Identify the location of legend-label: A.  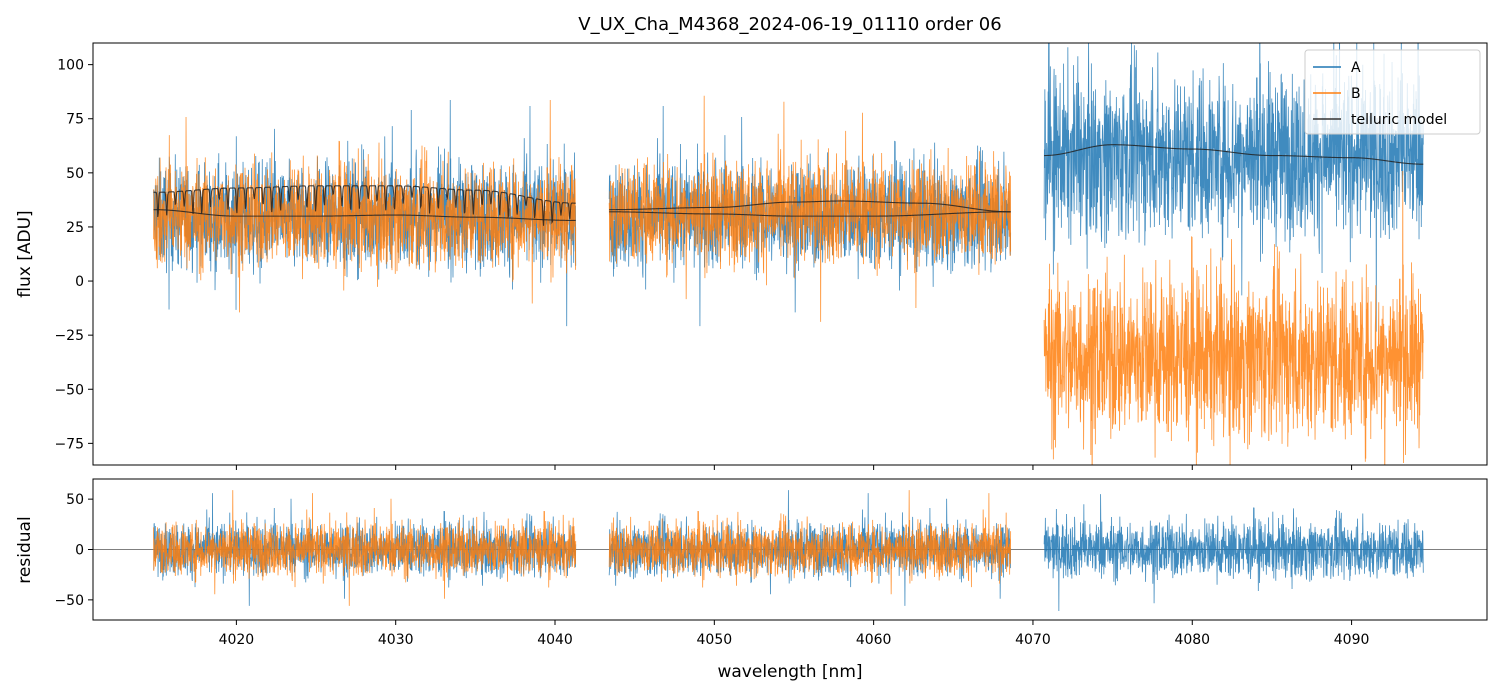
(1356, 68).